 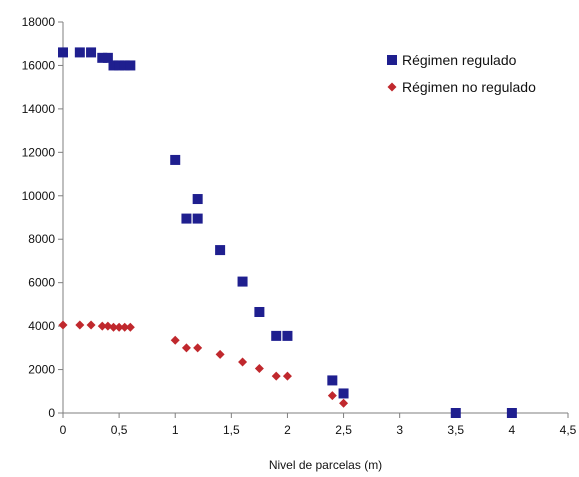 I want to click on legend-label: Régimen no regulado, so click(x=469, y=87).